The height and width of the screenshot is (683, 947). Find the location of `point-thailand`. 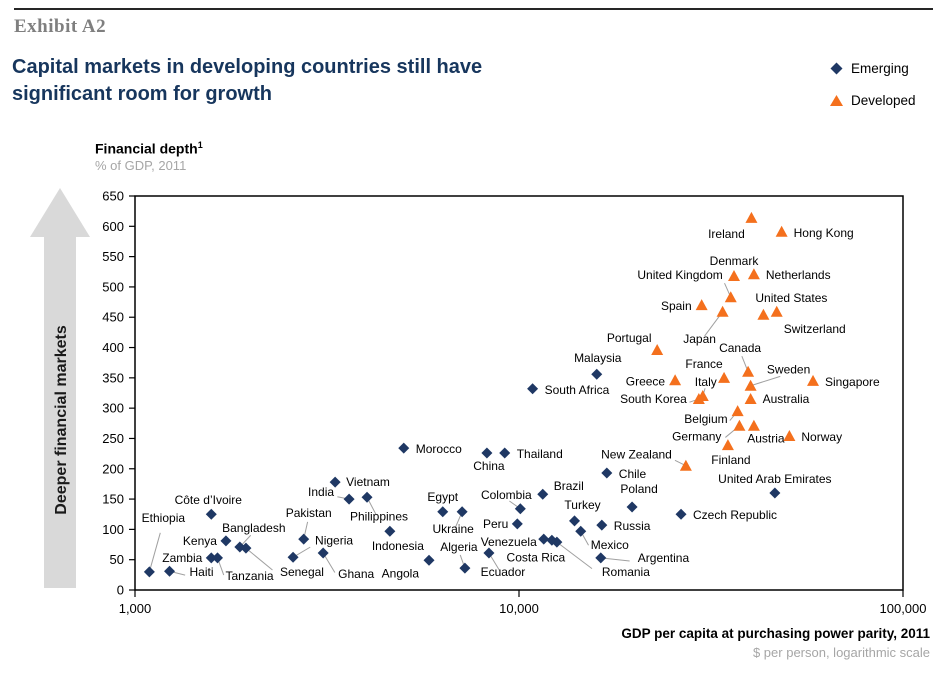

point-thailand is located at coordinates (505, 453).